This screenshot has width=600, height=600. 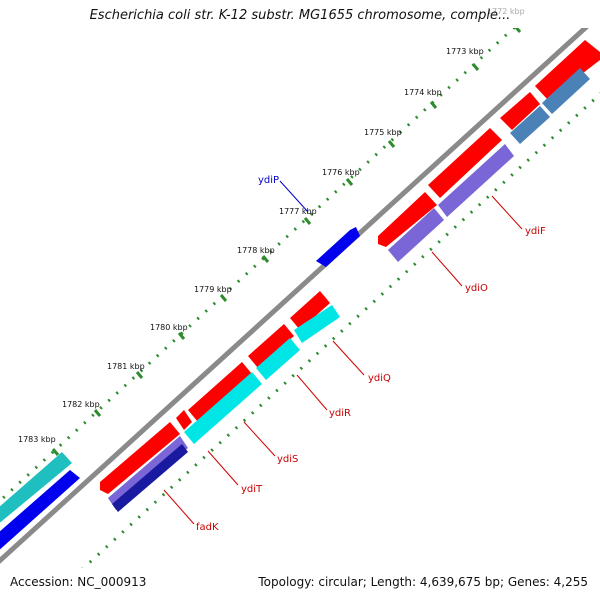 I want to click on gene-label-ydiS: ydiS, so click(x=287, y=459).